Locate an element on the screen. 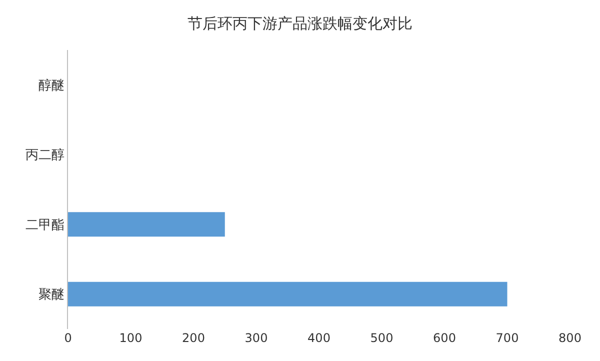  y-tick-label: 二甲酯 is located at coordinates (44, 225).